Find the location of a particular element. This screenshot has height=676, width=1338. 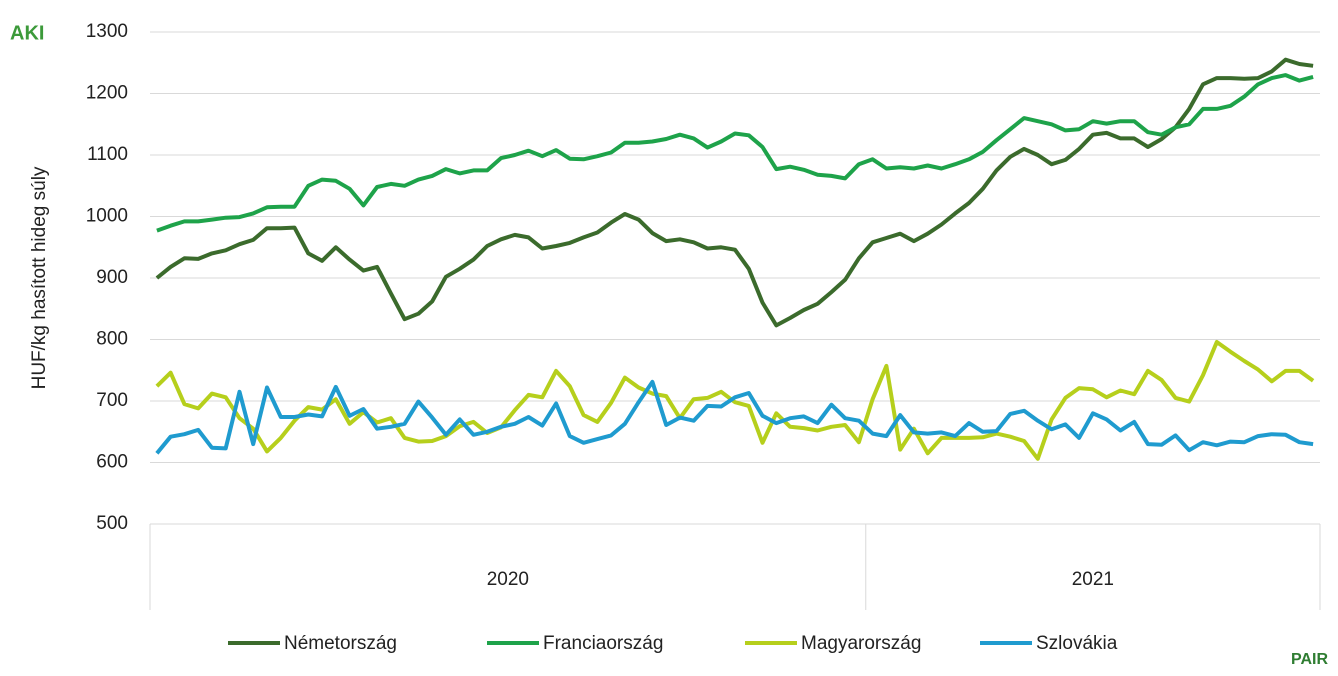

y-tick-label: 900 is located at coordinates (112, 277).